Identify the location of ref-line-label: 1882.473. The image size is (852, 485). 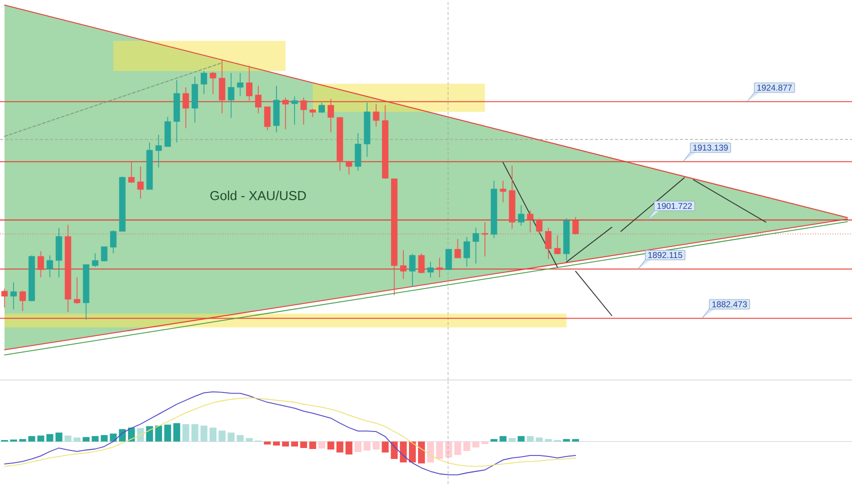
(729, 304).